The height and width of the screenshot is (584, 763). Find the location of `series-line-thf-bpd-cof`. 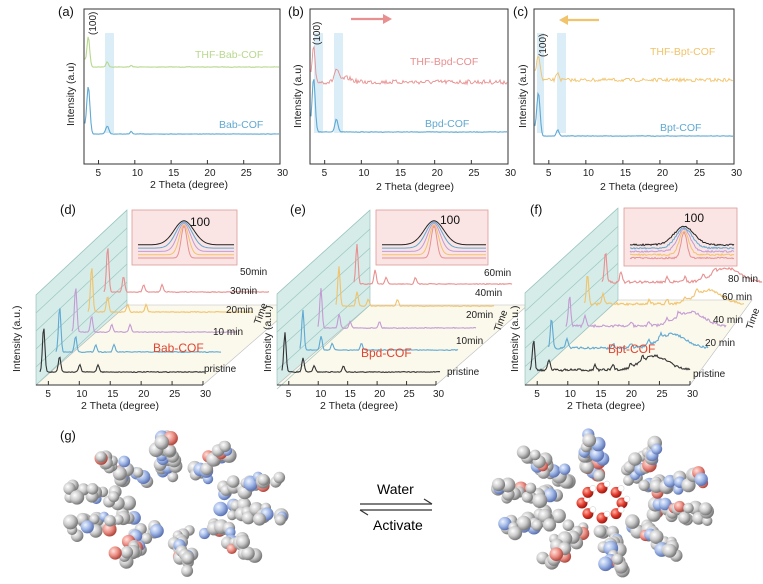

series-line-thf-bpd-cof is located at coordinates (409, 65).